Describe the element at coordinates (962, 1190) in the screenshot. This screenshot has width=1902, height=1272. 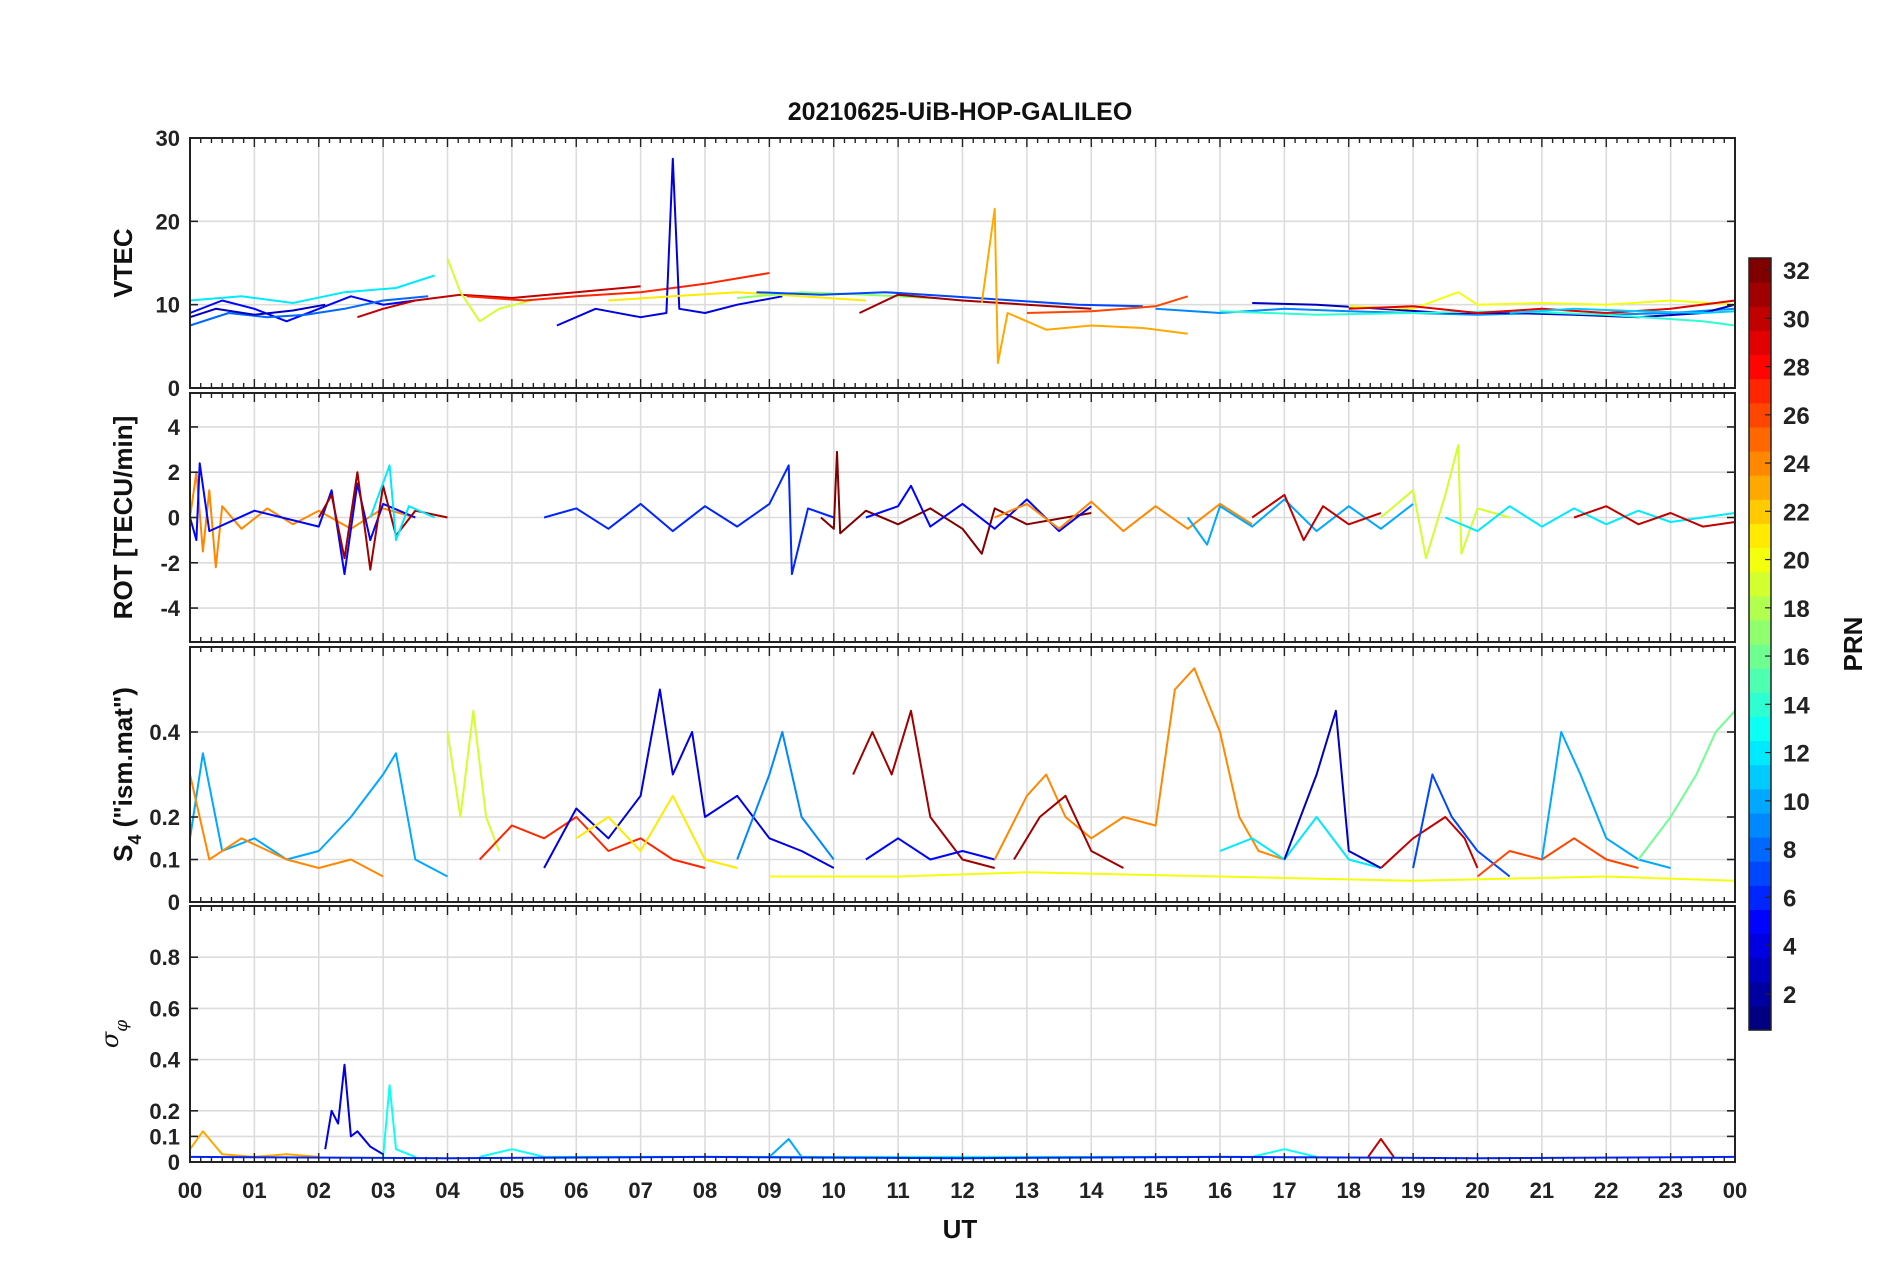
I see `x-tick-label: 12` at that location.